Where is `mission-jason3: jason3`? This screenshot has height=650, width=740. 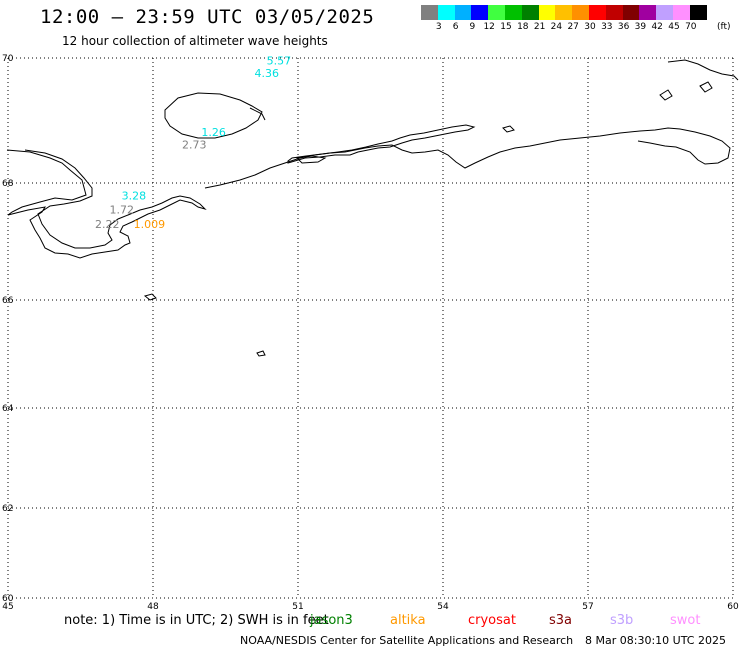
mission-jason3: jason3 is located at coordinates (331, 620).